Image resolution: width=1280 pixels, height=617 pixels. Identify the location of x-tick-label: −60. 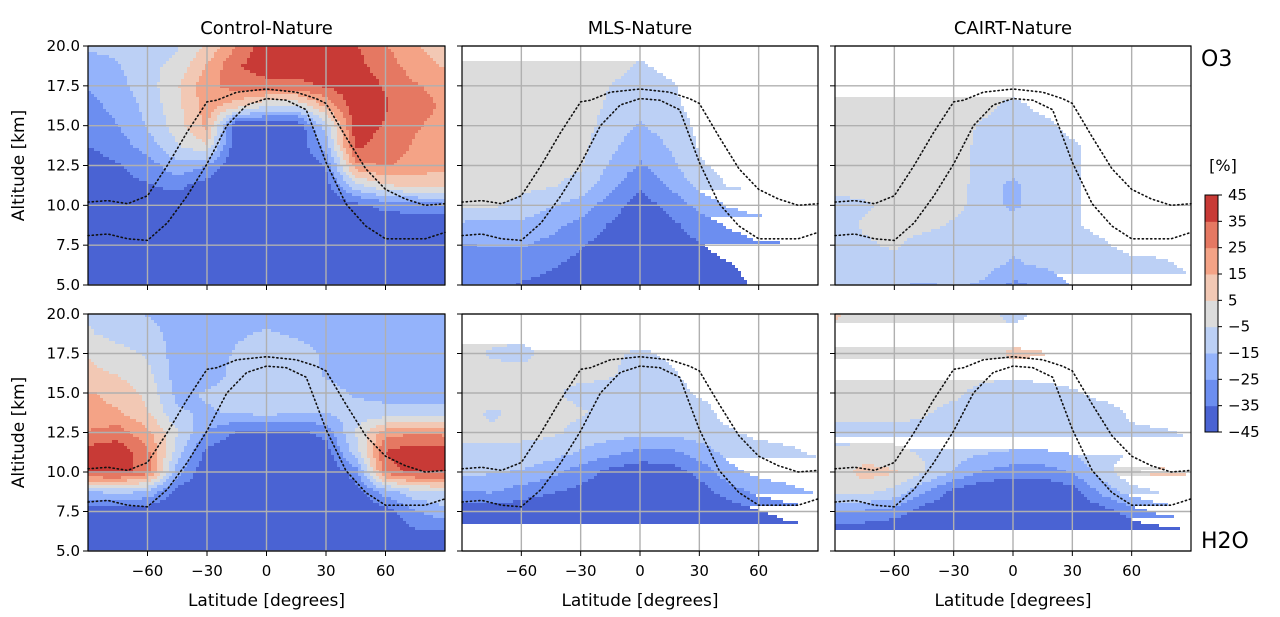
(148, 571).